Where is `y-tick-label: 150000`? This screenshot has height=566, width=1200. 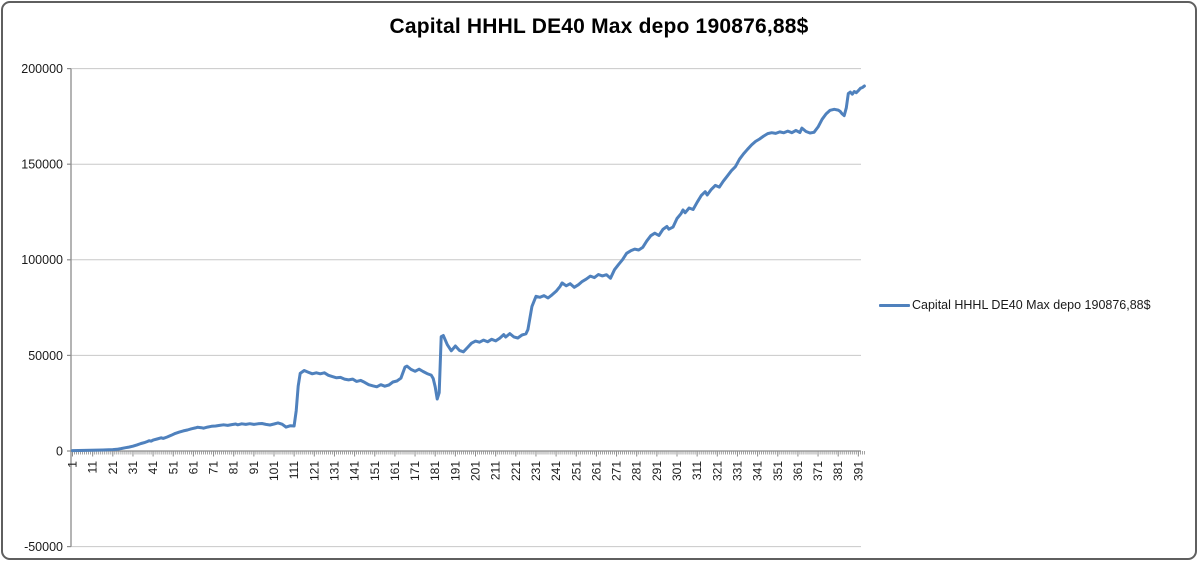 y-tick-label: 150000 is located at coordinates (42, 165).